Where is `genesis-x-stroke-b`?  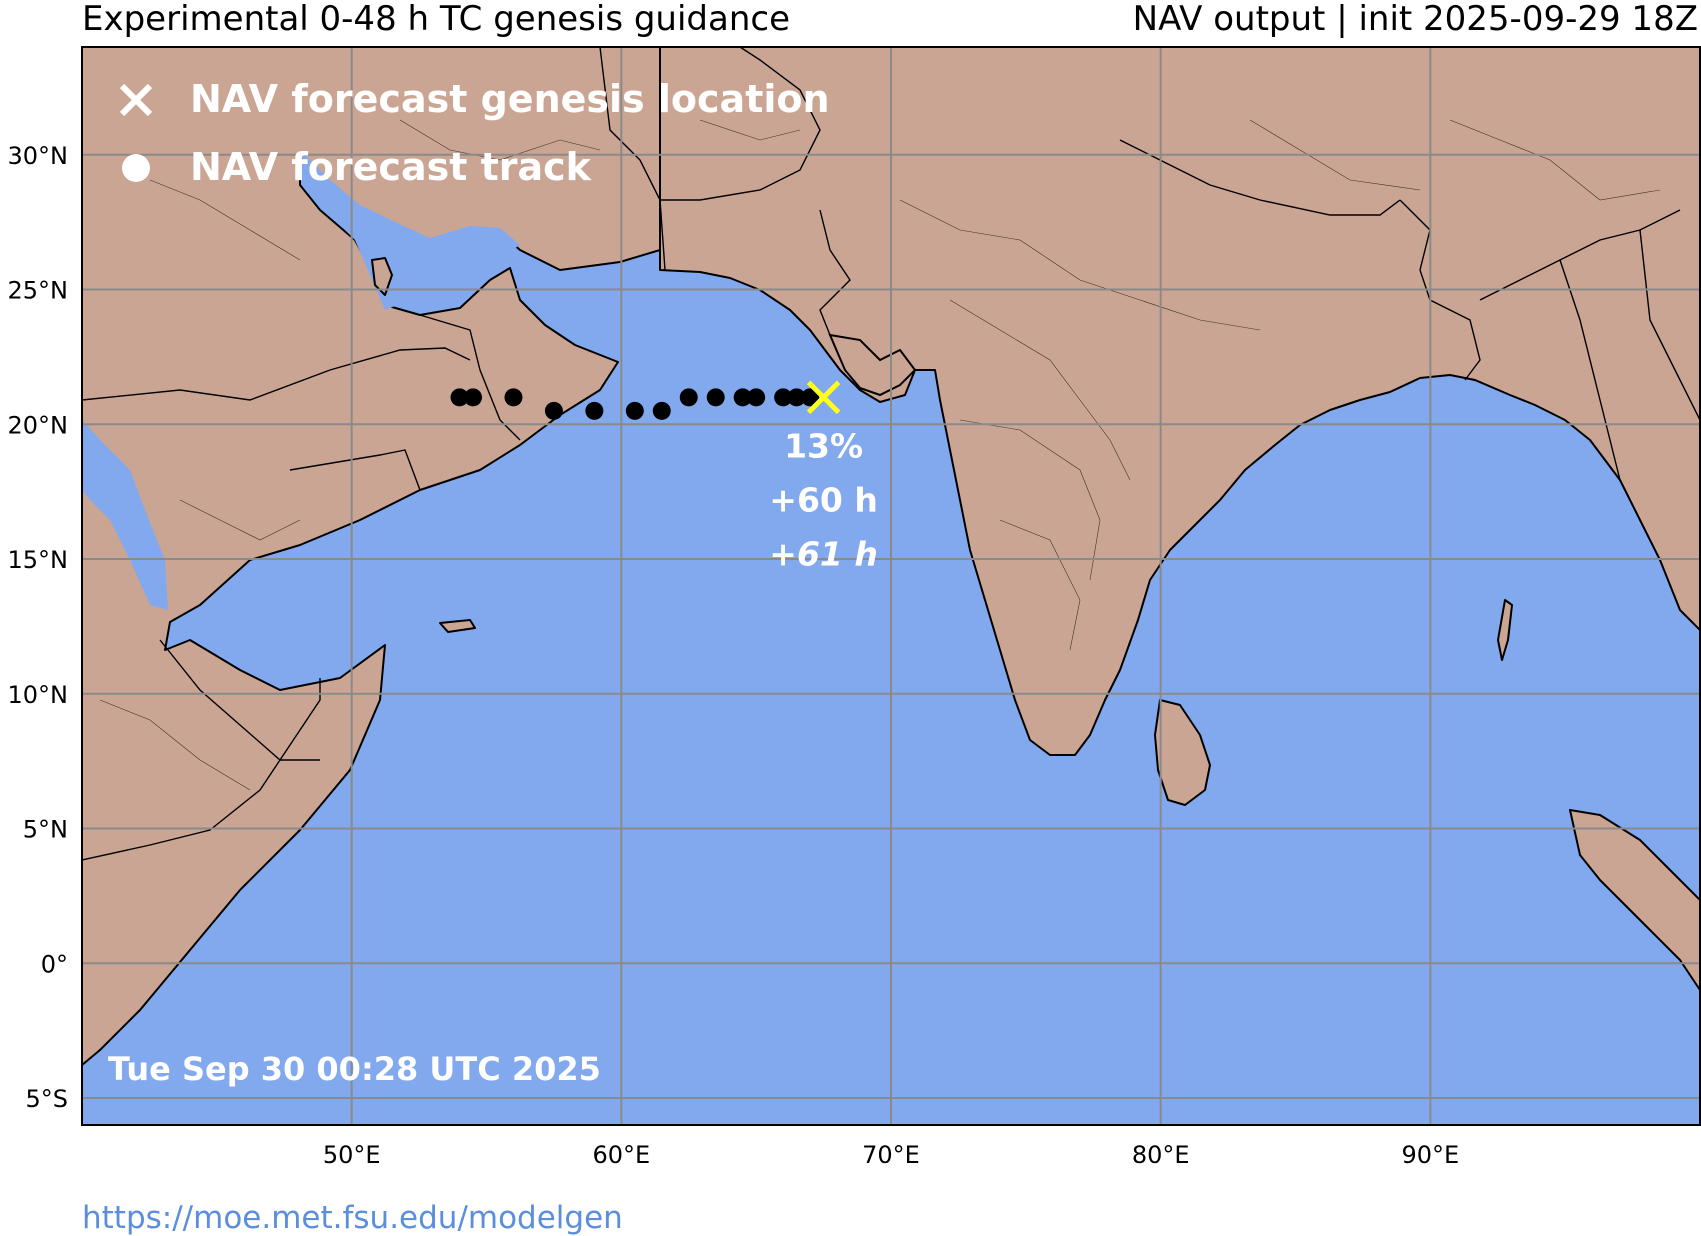 genesis-x-stroke-b is located at coordinates (823, 397).